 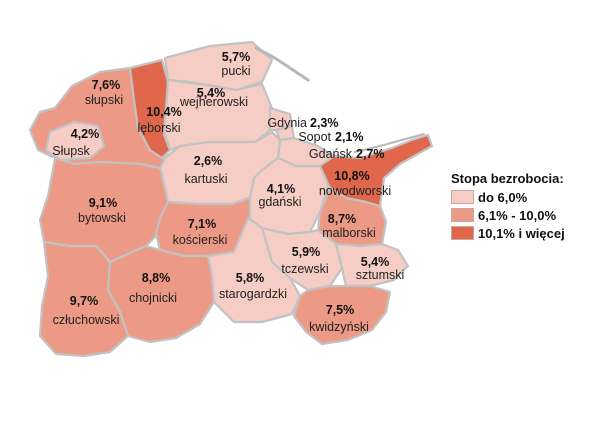 I want to click on label-gdynia-name: Gdynia, so click(x=287, y=123).